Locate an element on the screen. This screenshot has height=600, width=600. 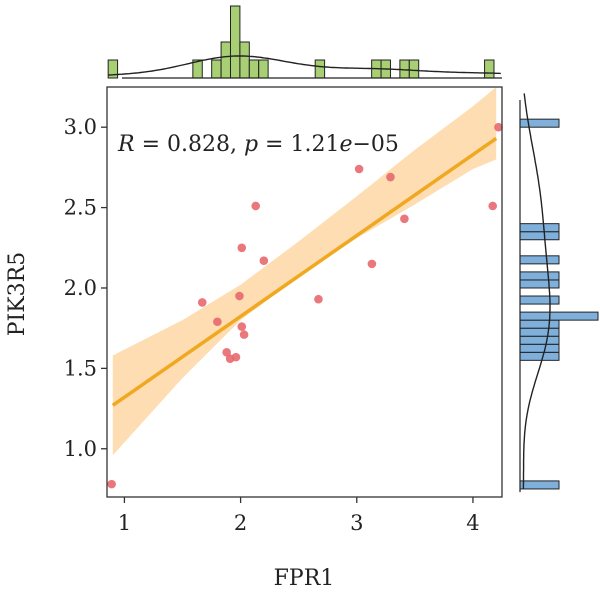
y-tick-label: 1.5 is located at coordinates (80, 368).